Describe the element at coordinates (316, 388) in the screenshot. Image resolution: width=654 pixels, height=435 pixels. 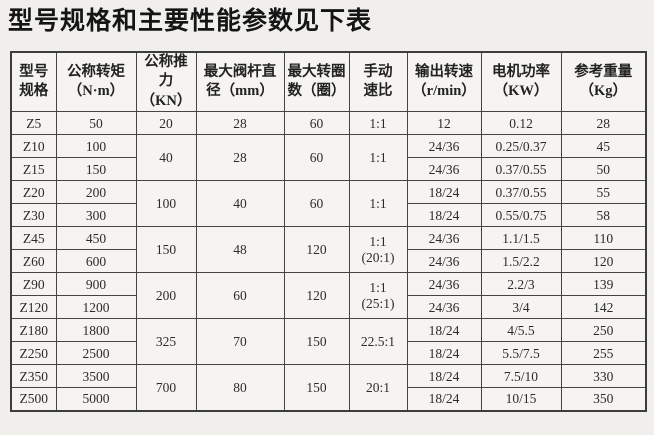
I see `cell-turns-z350: 150` at that location.